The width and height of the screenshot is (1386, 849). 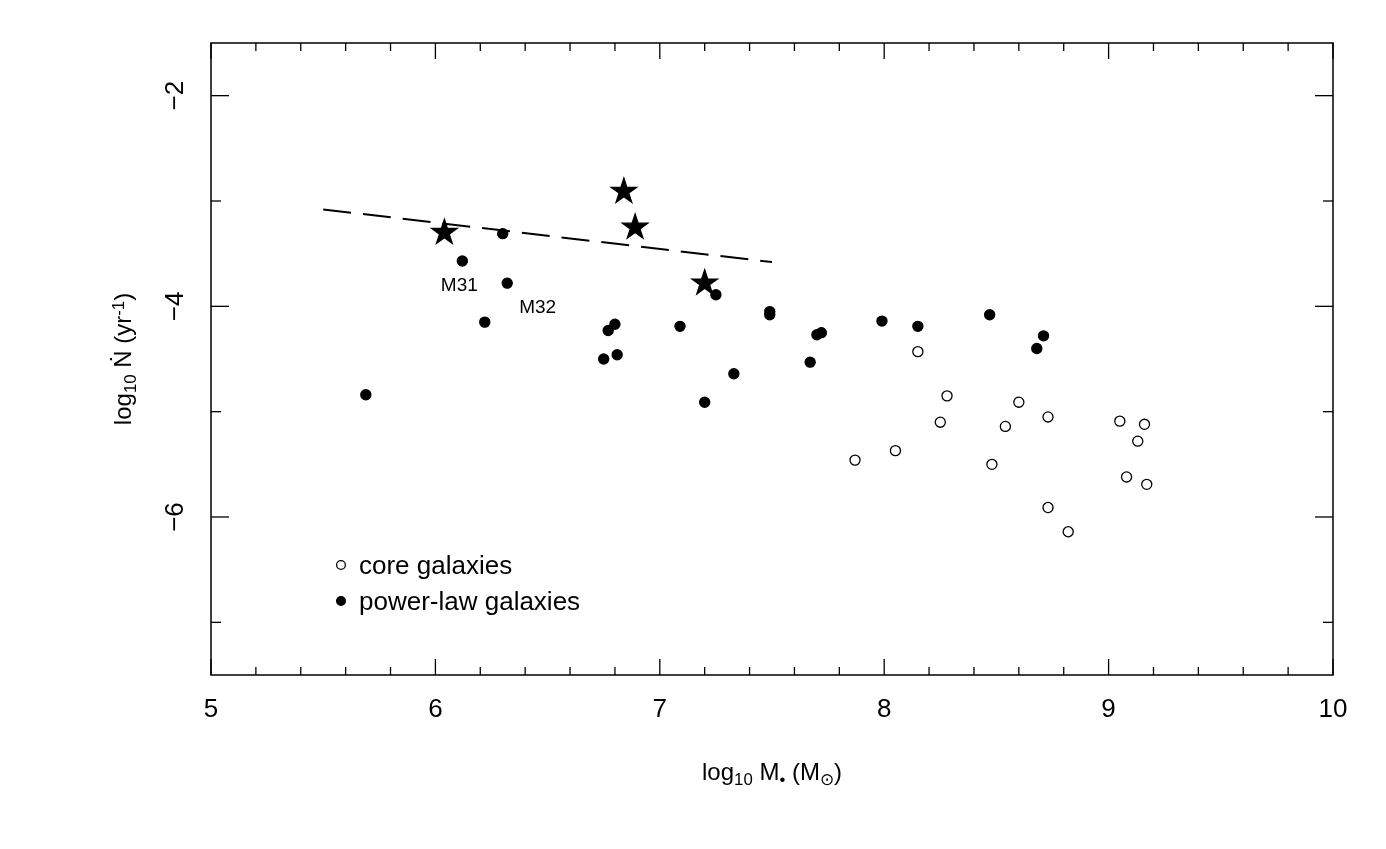 What do you see at coordinates (435, 708) in the screenshot?
I see `x-tick-label: 6` at bounding box center [435, 708].